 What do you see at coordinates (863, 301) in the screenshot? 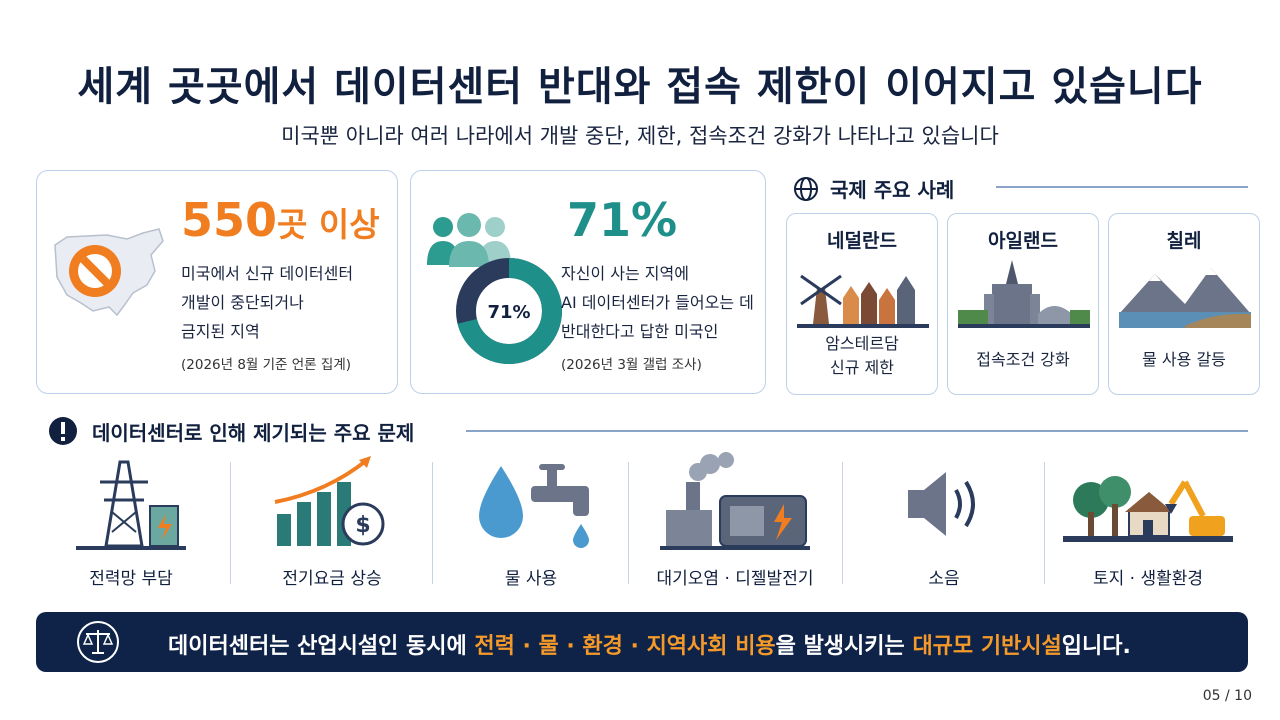
I see `windmill-city-icon` at bounding box center [863, 301].